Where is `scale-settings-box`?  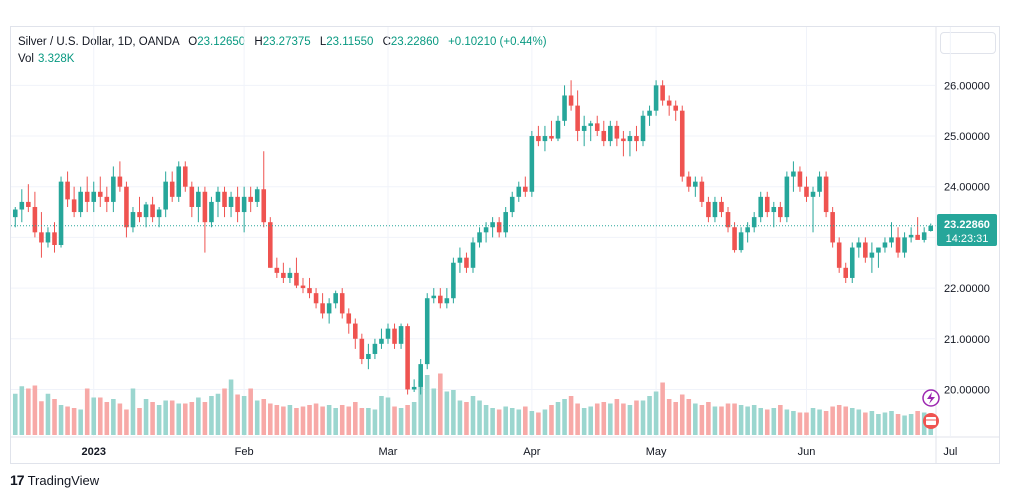 scale-settings-box is located at coordinates (968, 43).